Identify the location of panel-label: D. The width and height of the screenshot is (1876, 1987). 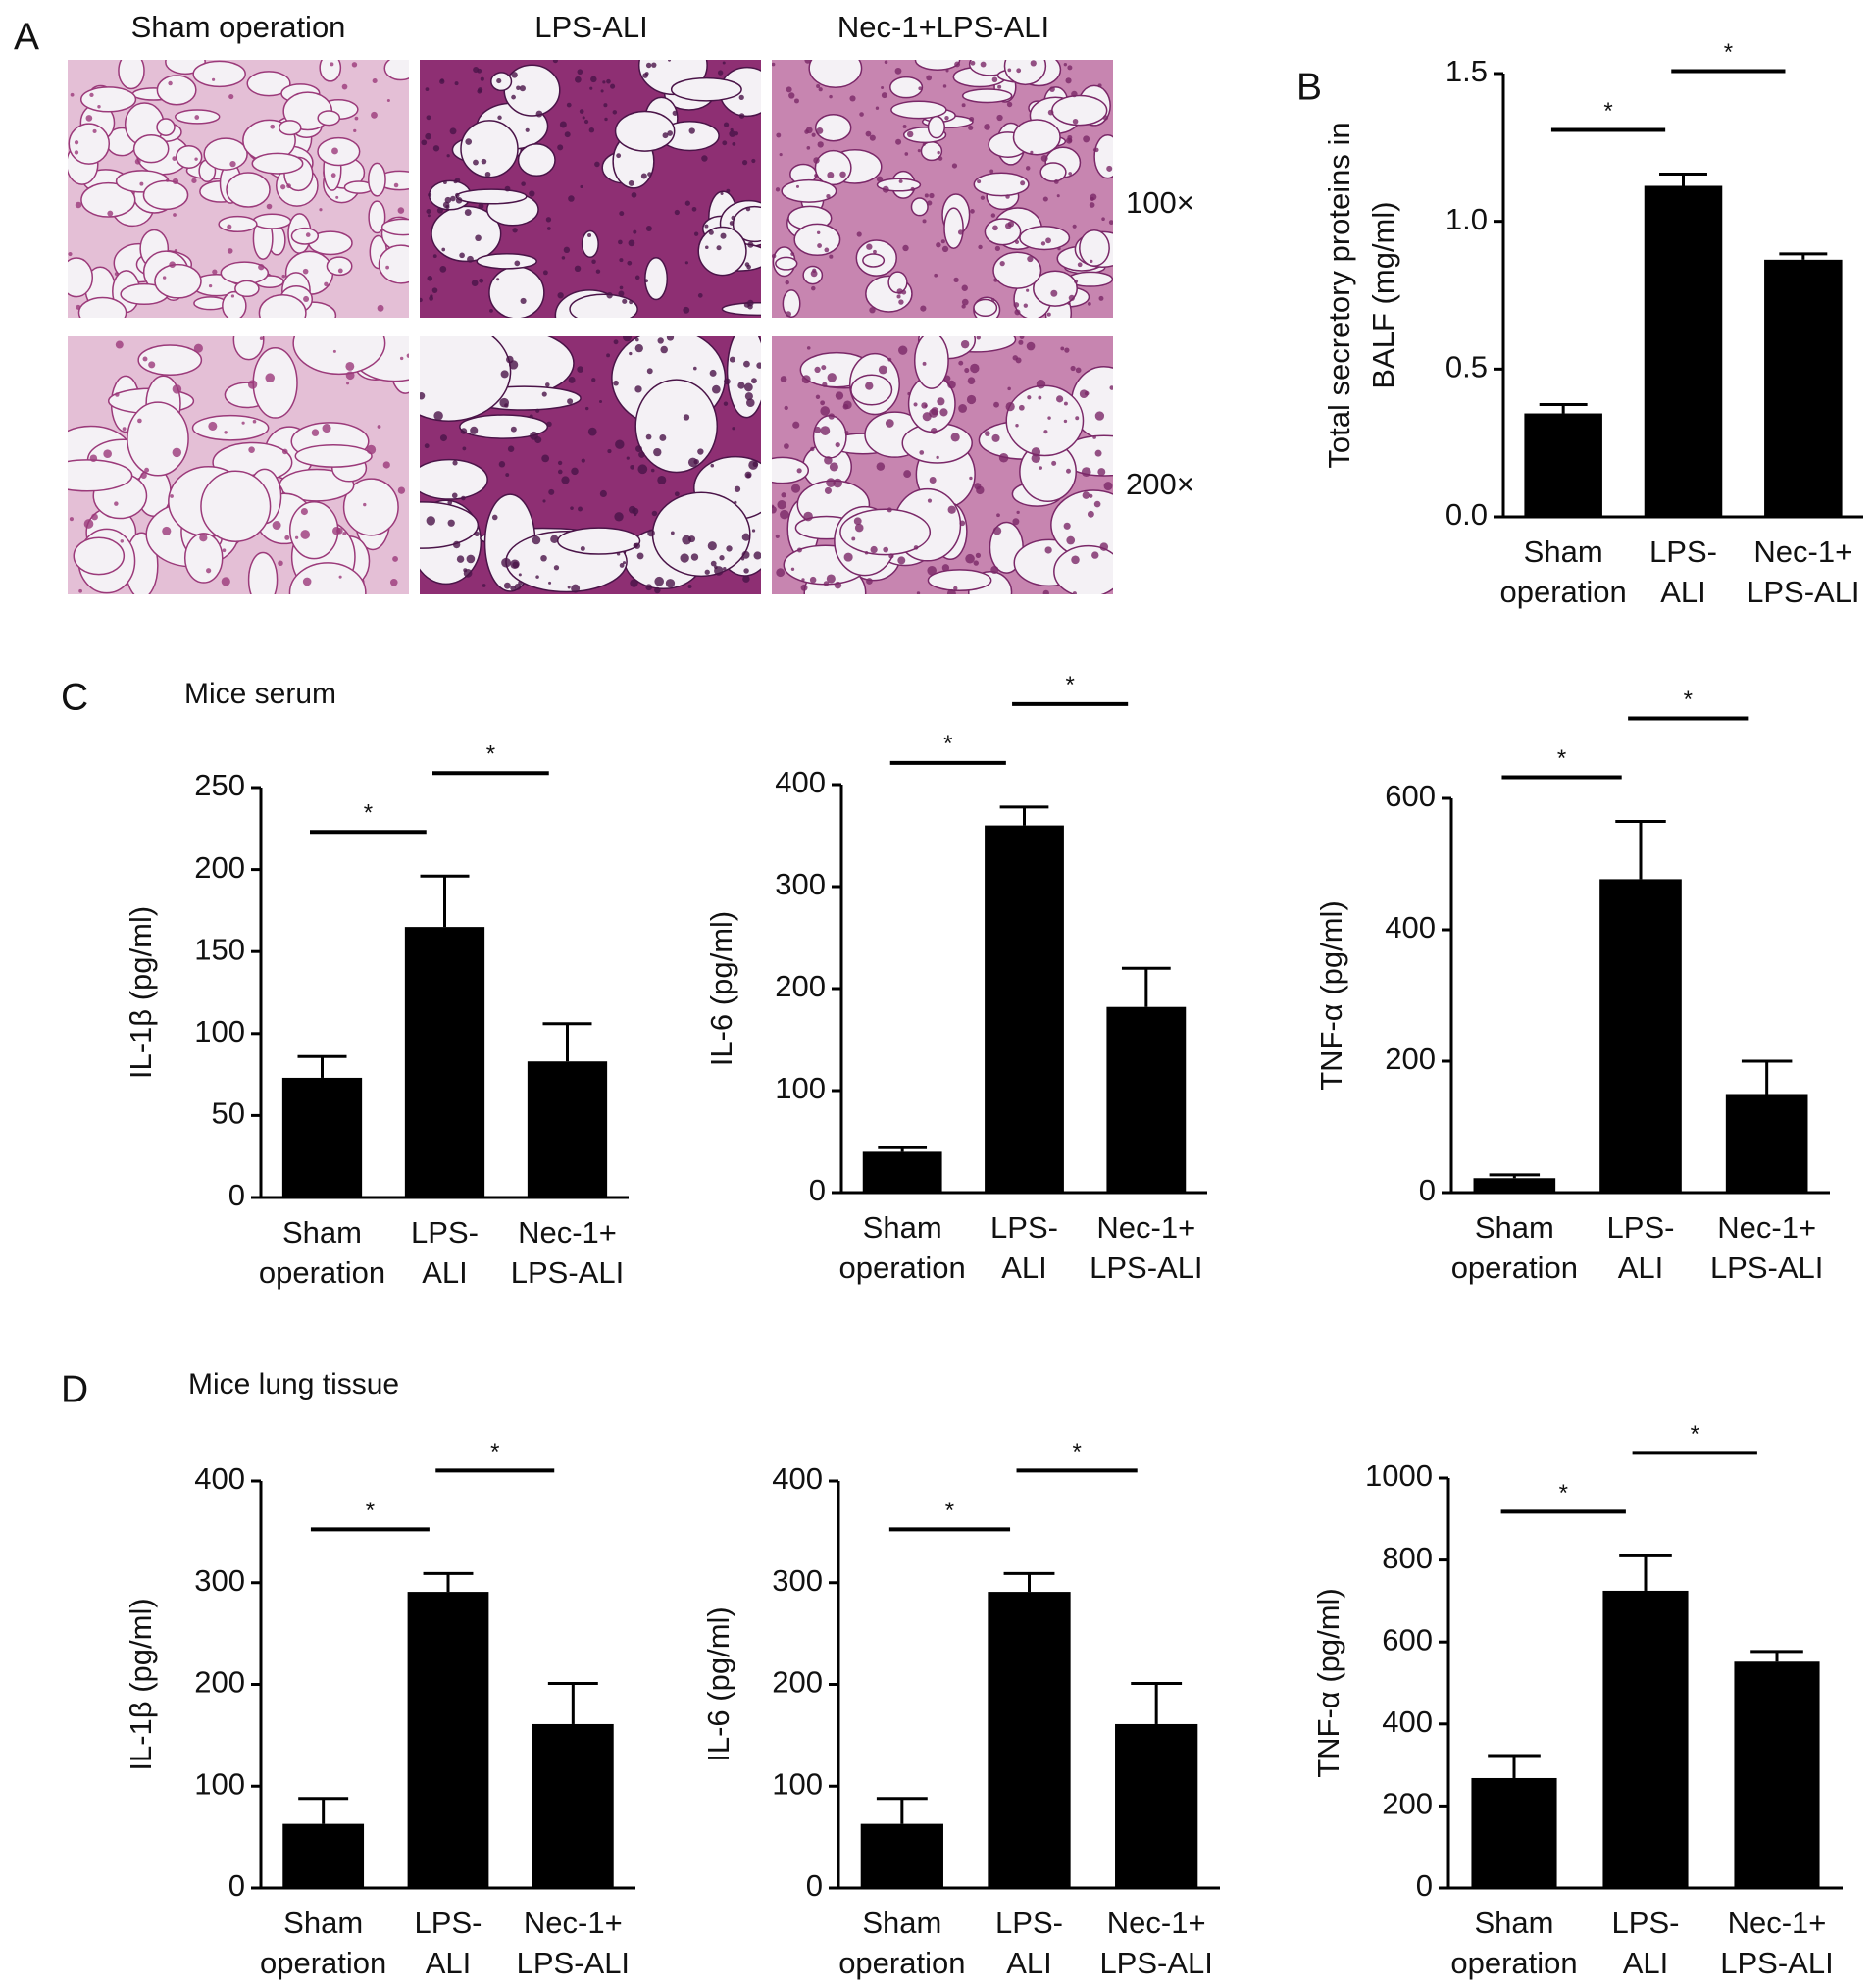
(74, 1389).